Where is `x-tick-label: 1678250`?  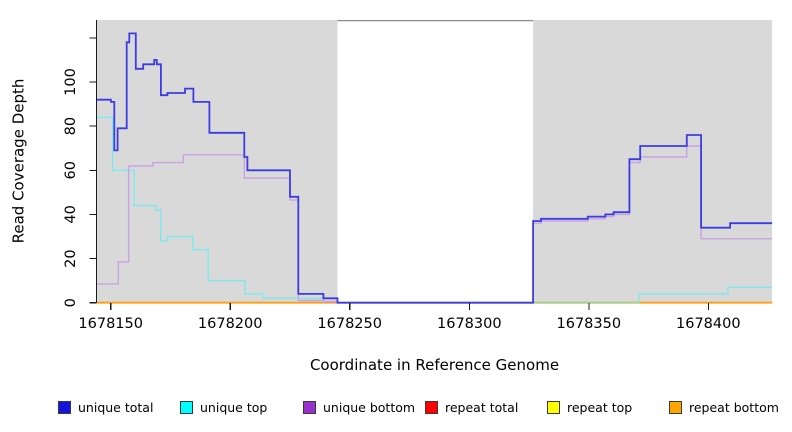 x-tick-label: 1678250 is located at coordinates (349, 324).